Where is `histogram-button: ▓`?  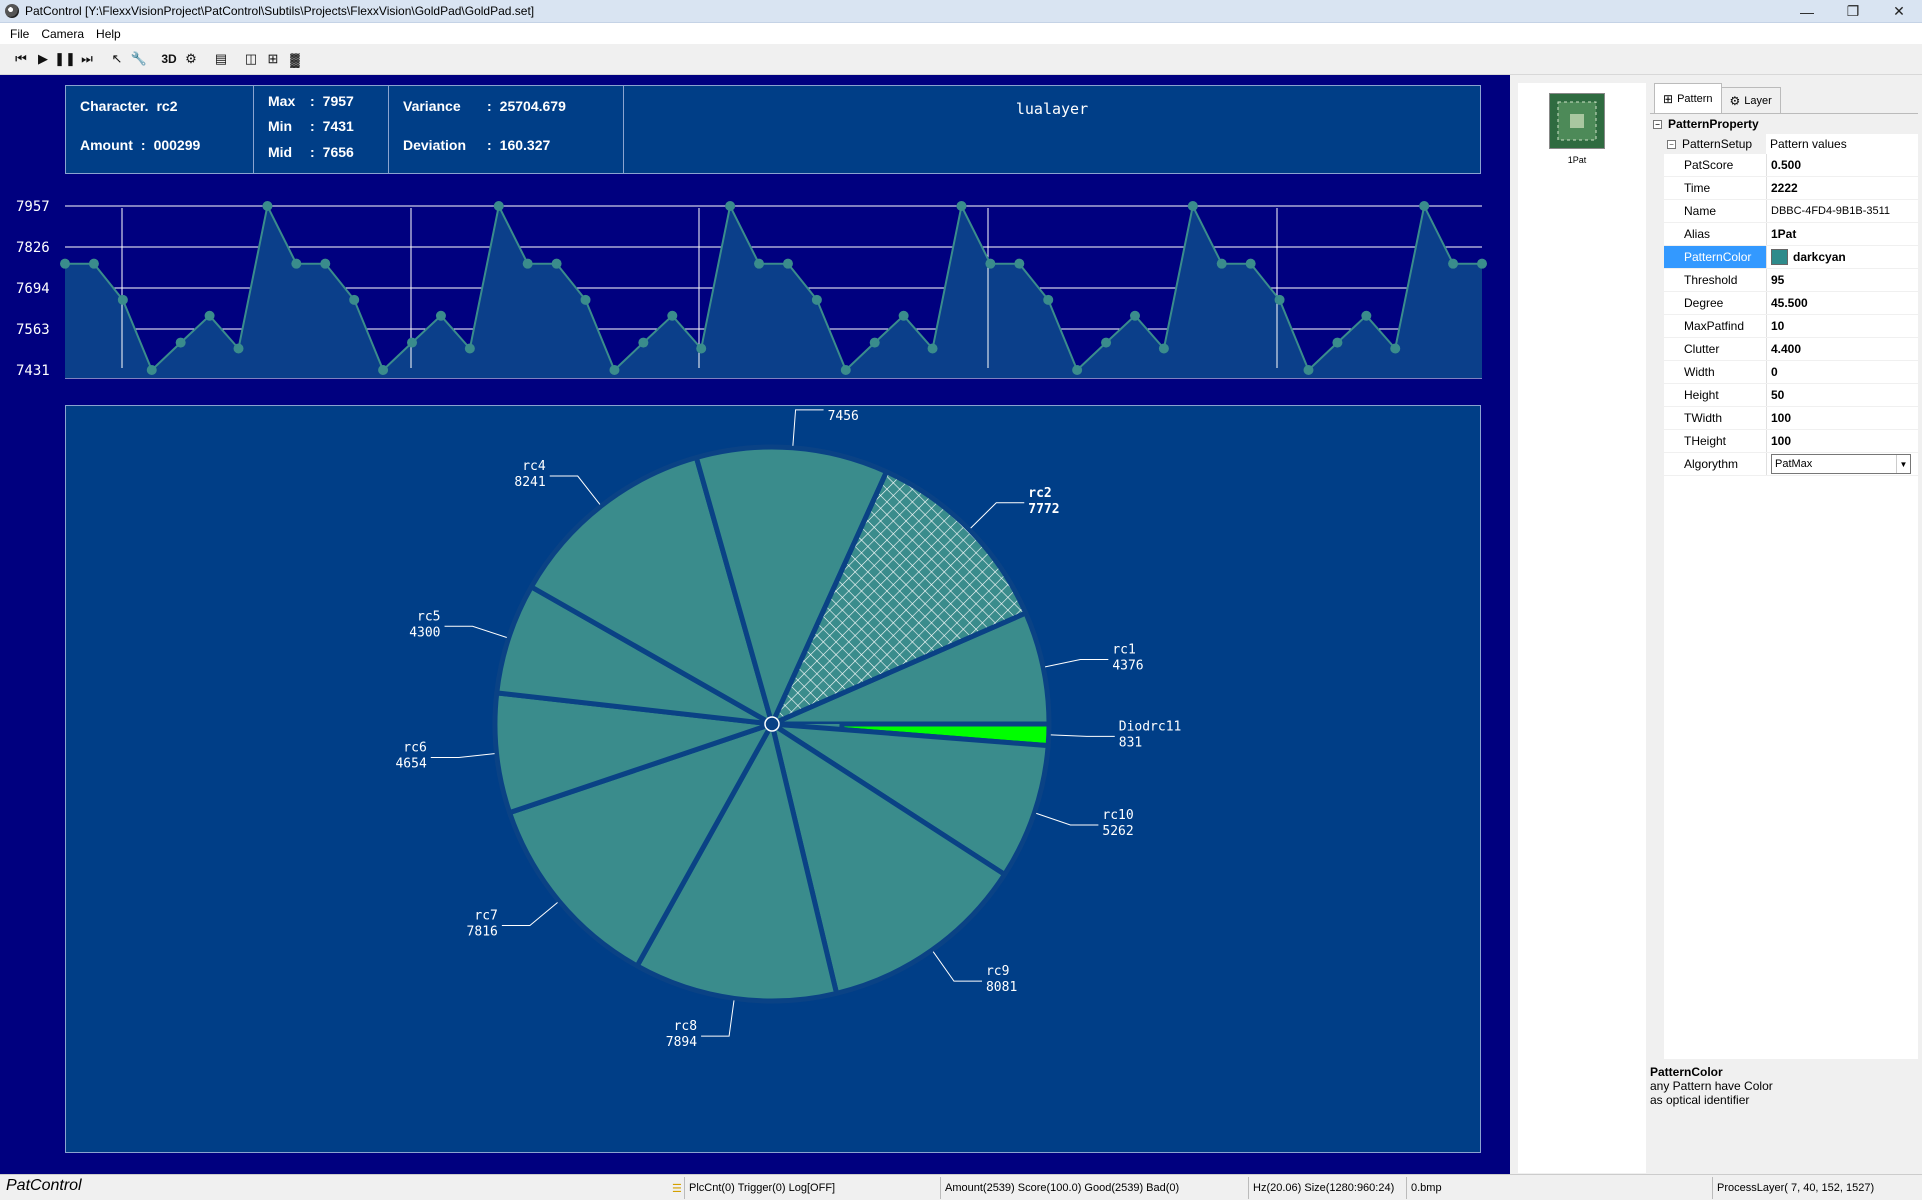 histogram-button: ▓ is located at coordinates (295, 59).